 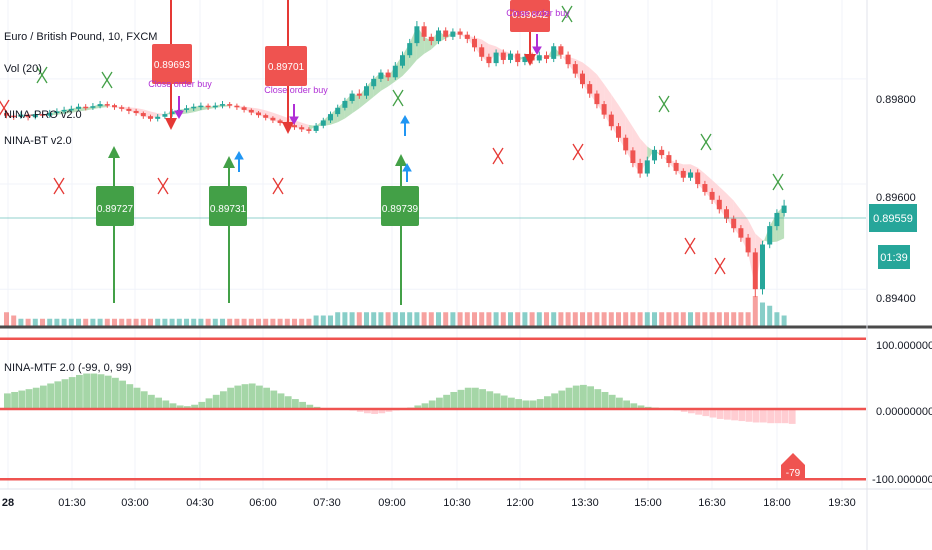 I want to click on time-tick-label: 28, so click(x=8, y=503).